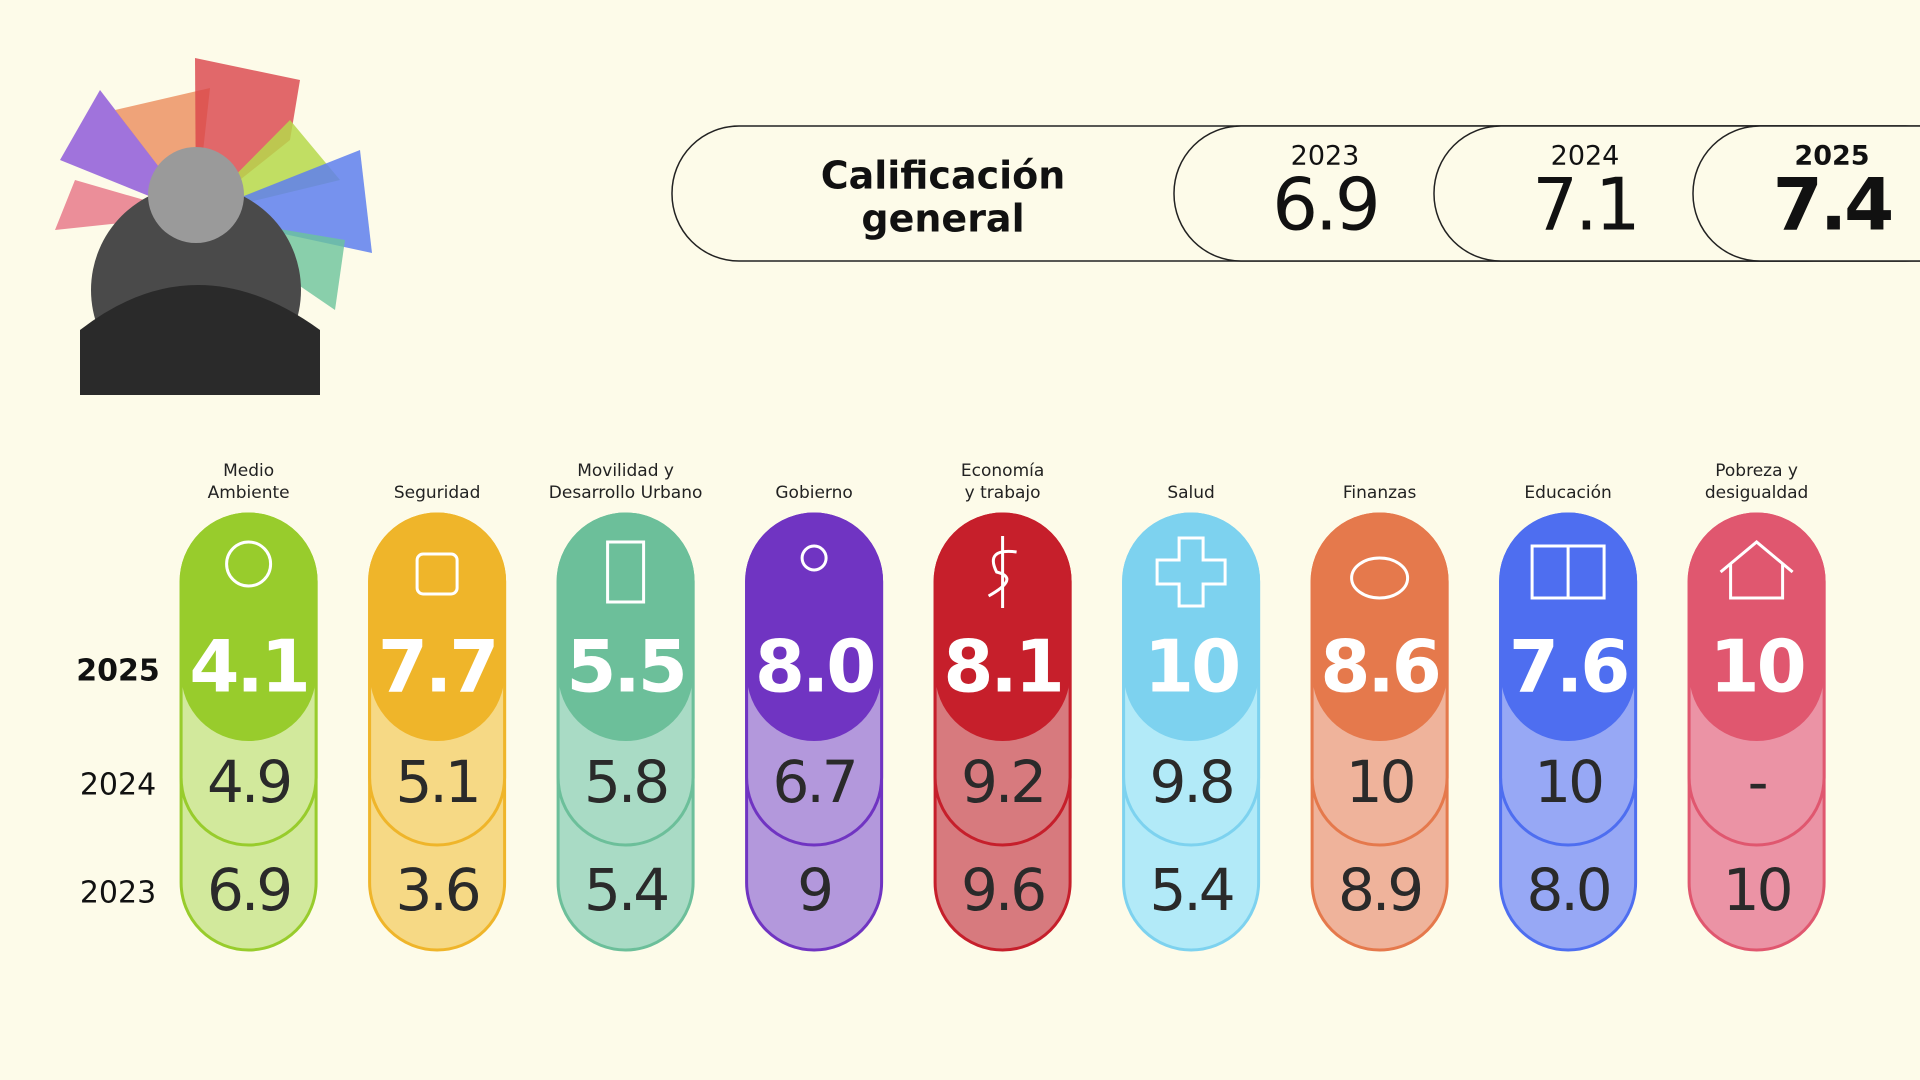 The height and width of the screenshot is (1080, 1920). What do you see at coordinates (1003, 493) in the screenshot?
I see `category-name: y trabajo` at bounding box center [1003, 493].